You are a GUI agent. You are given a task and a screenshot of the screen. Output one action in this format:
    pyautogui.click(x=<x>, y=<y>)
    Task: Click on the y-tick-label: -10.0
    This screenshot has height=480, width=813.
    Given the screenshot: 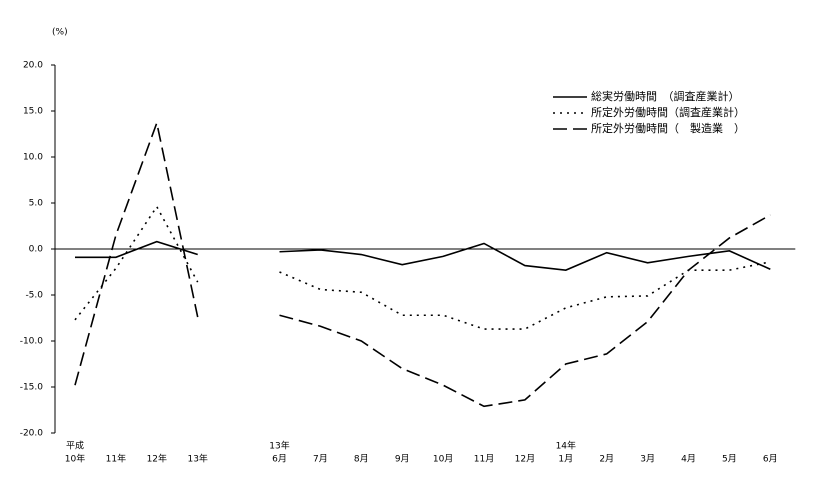 What is the action you would take?
    pyautogui.click(x=32, y=342)
    